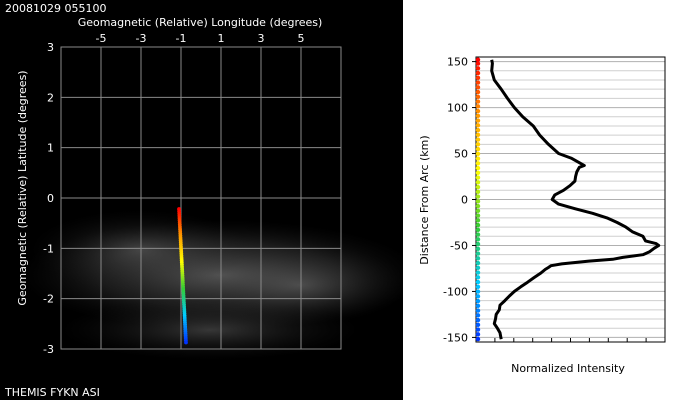 The width and height of the screenshot is (700, 400). Describe the element at coordinates (48, 248) in the screenshot. I see `allsky-y-tick-label: -1` at that location.